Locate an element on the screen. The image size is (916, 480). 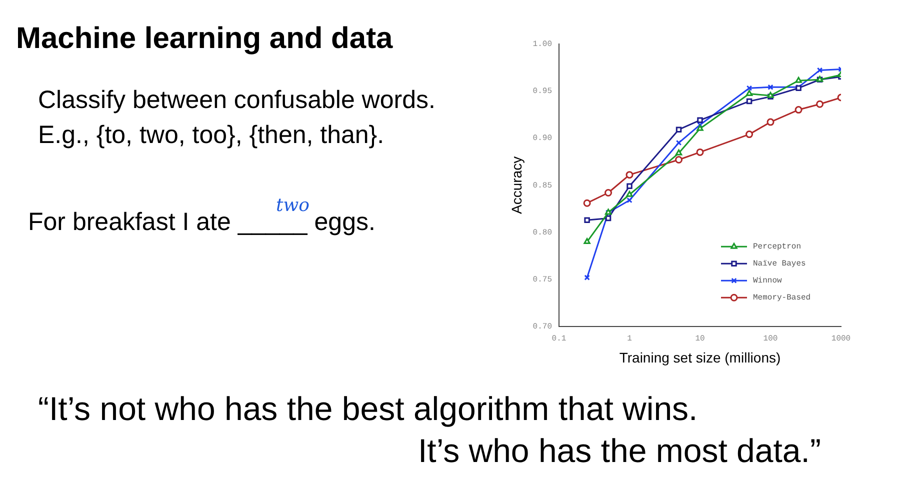
legend-label: Winnow is located at coordinates (767, 281).